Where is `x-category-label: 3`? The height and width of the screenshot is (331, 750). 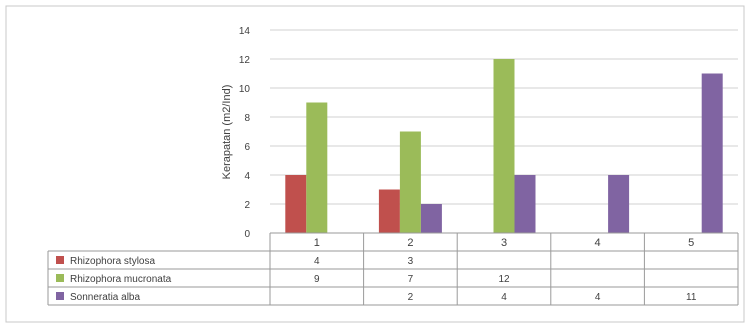 x-category-label: 3 is located at coordinates (504, 243).